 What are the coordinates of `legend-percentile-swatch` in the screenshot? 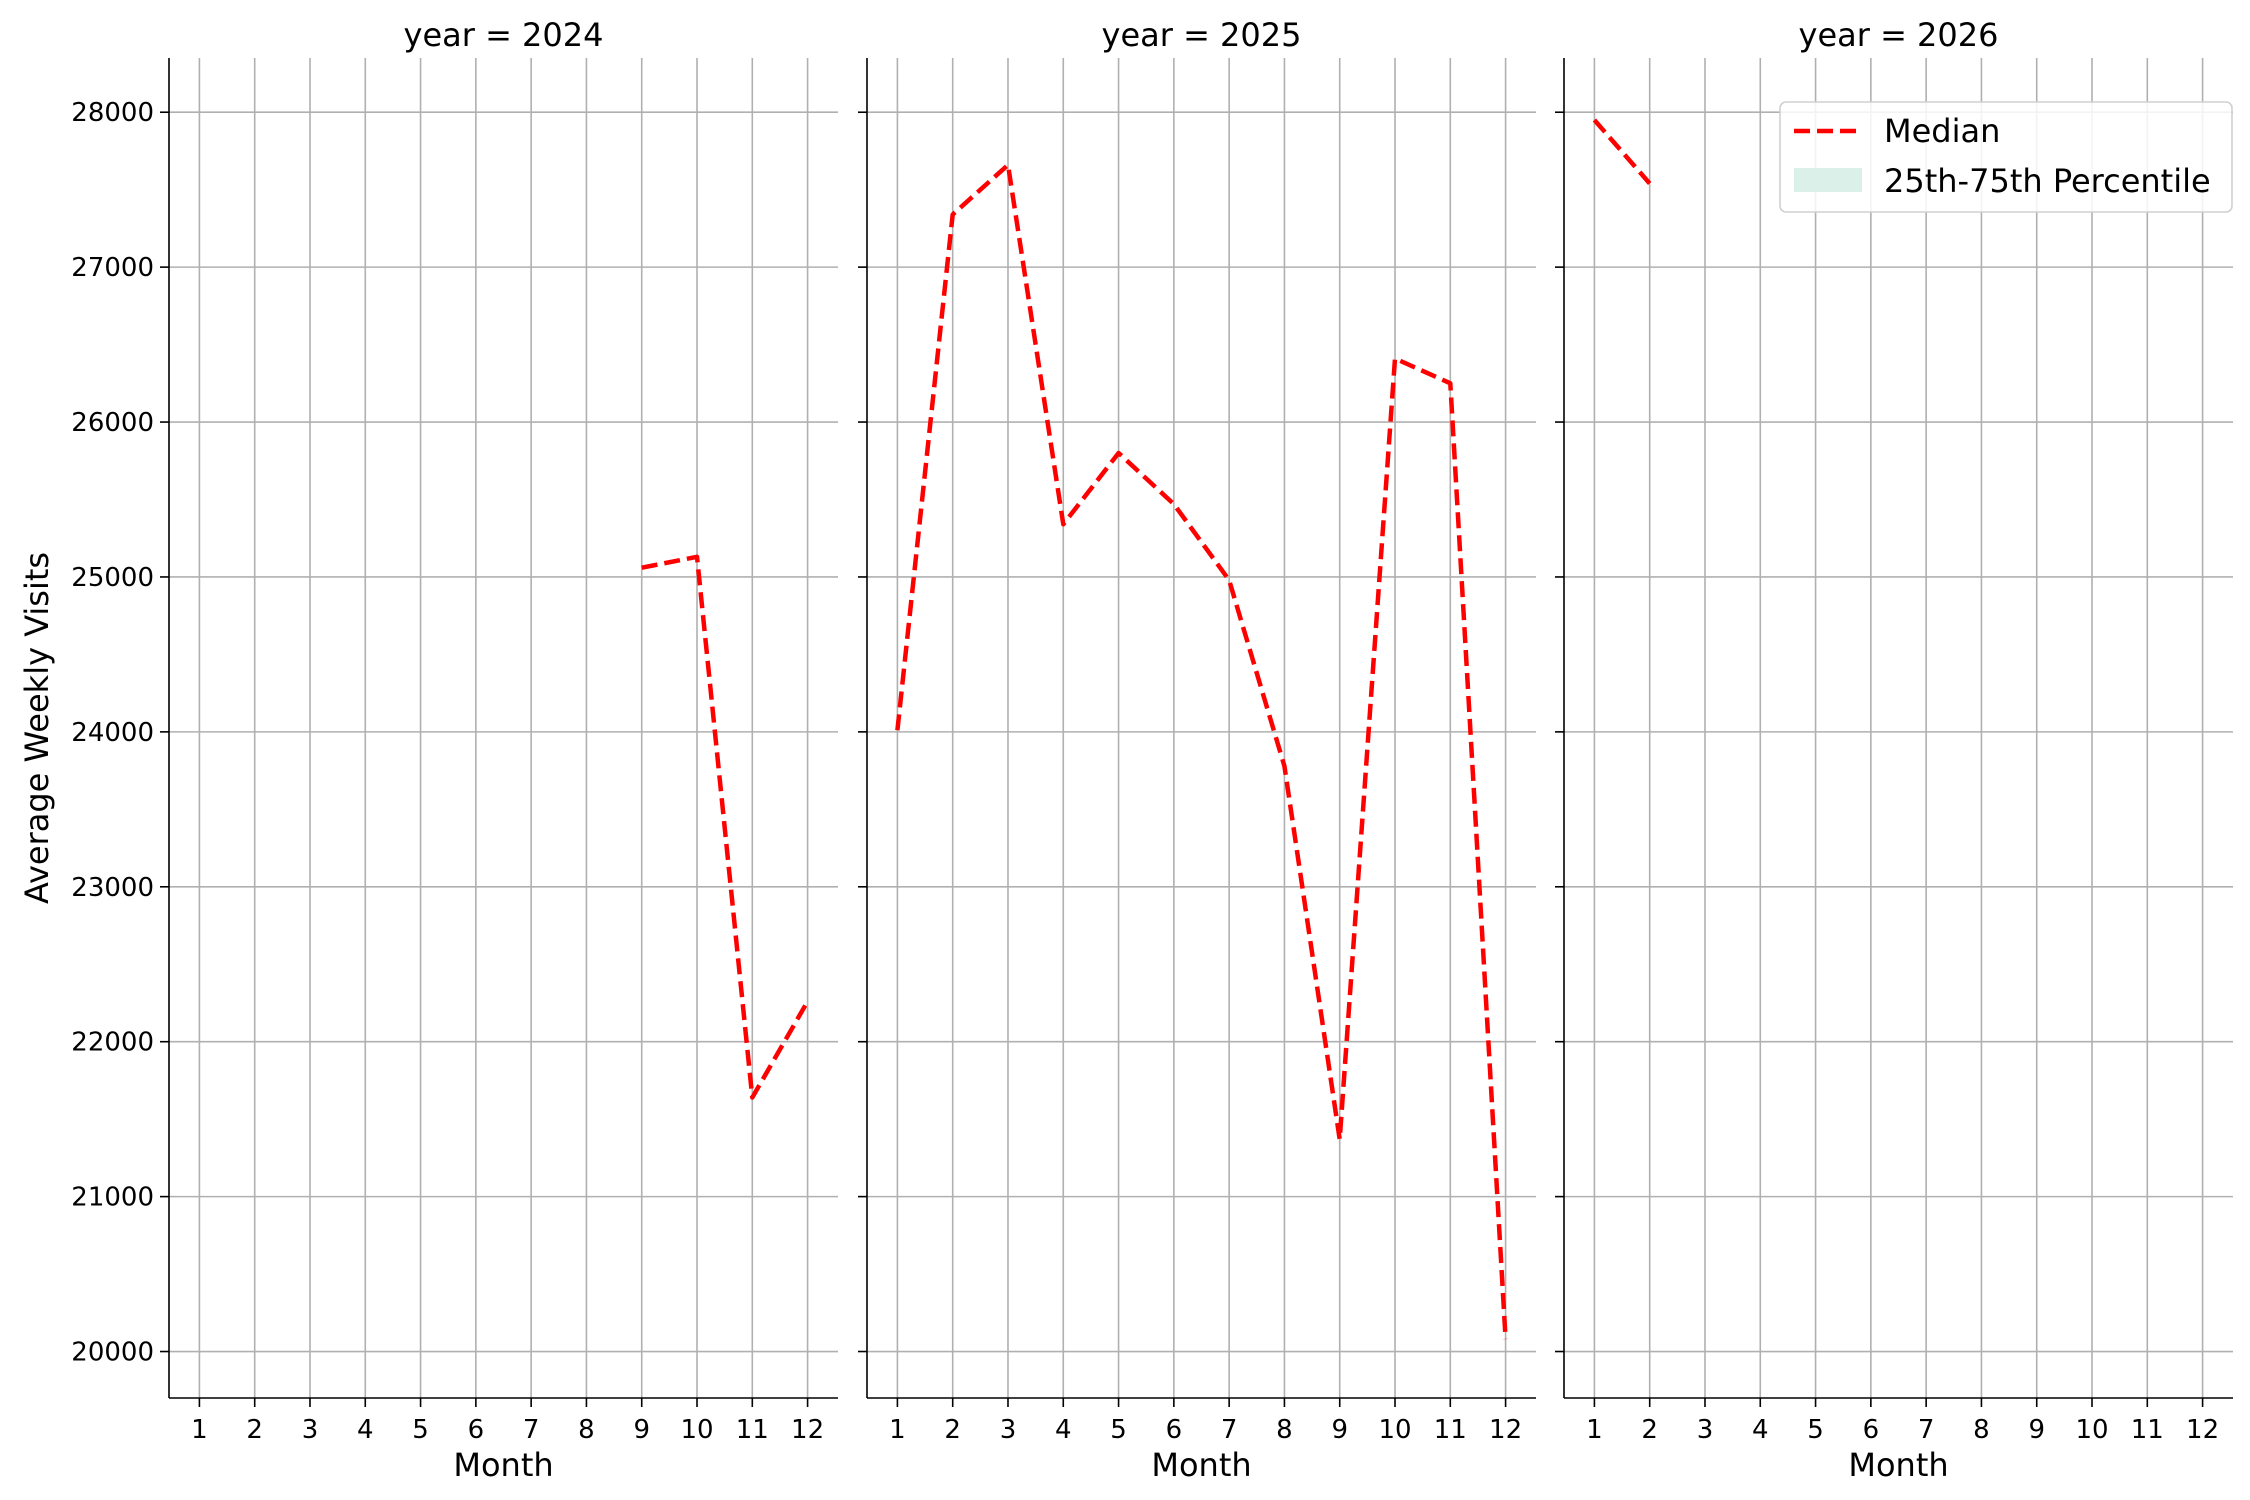 It's located at (1828, 180).